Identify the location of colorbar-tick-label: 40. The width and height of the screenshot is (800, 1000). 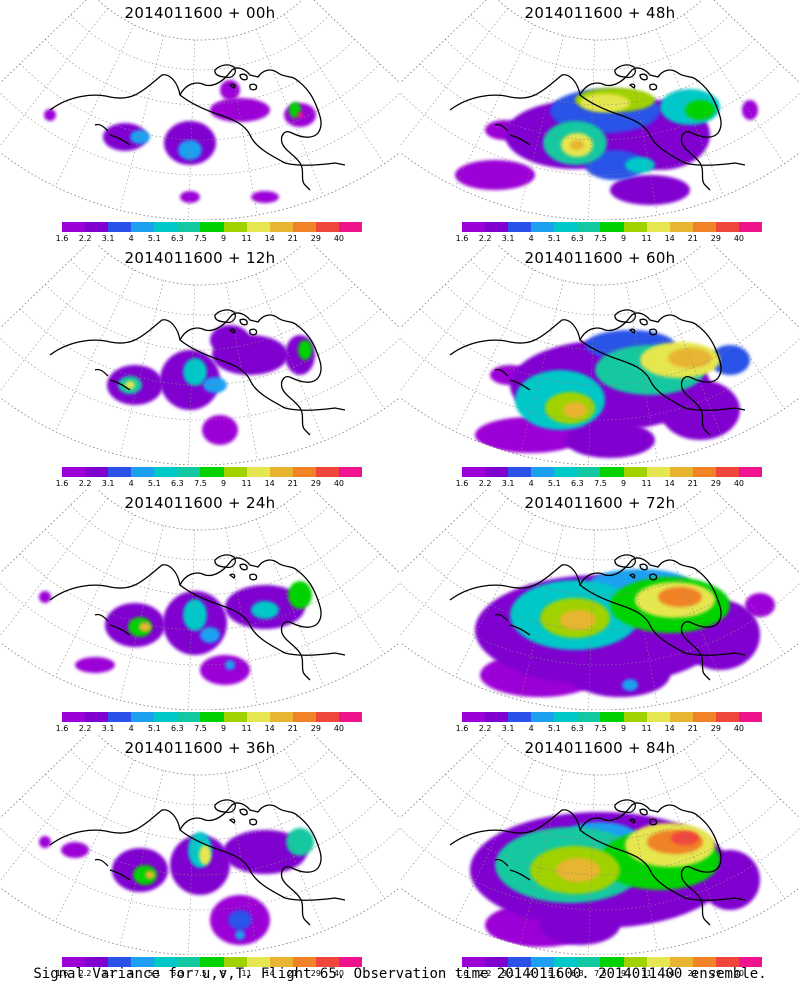
(339, 483).